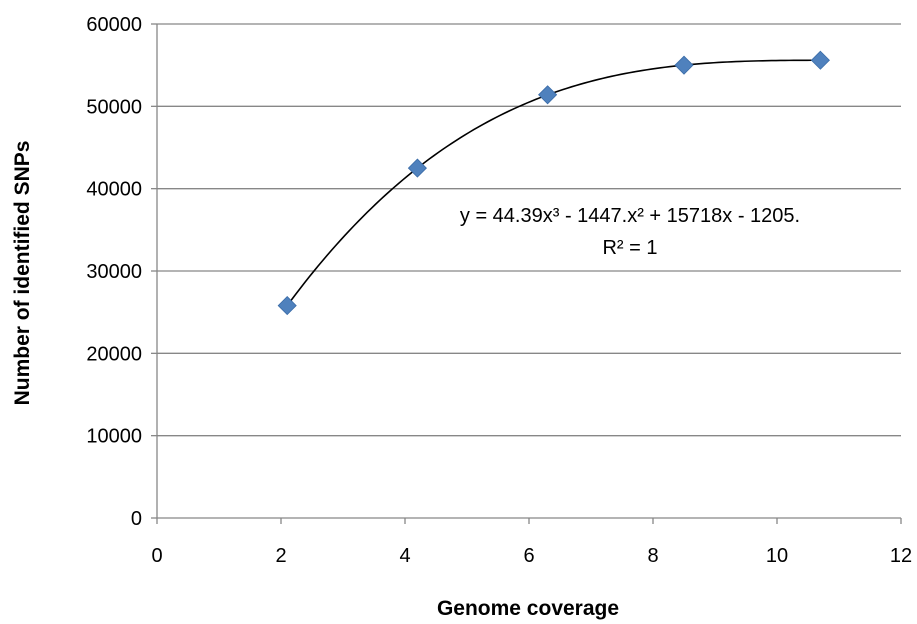 The height and width of the screenshot is (624, 917). I want to click on x-tick-label: 2, so click(280, 556).